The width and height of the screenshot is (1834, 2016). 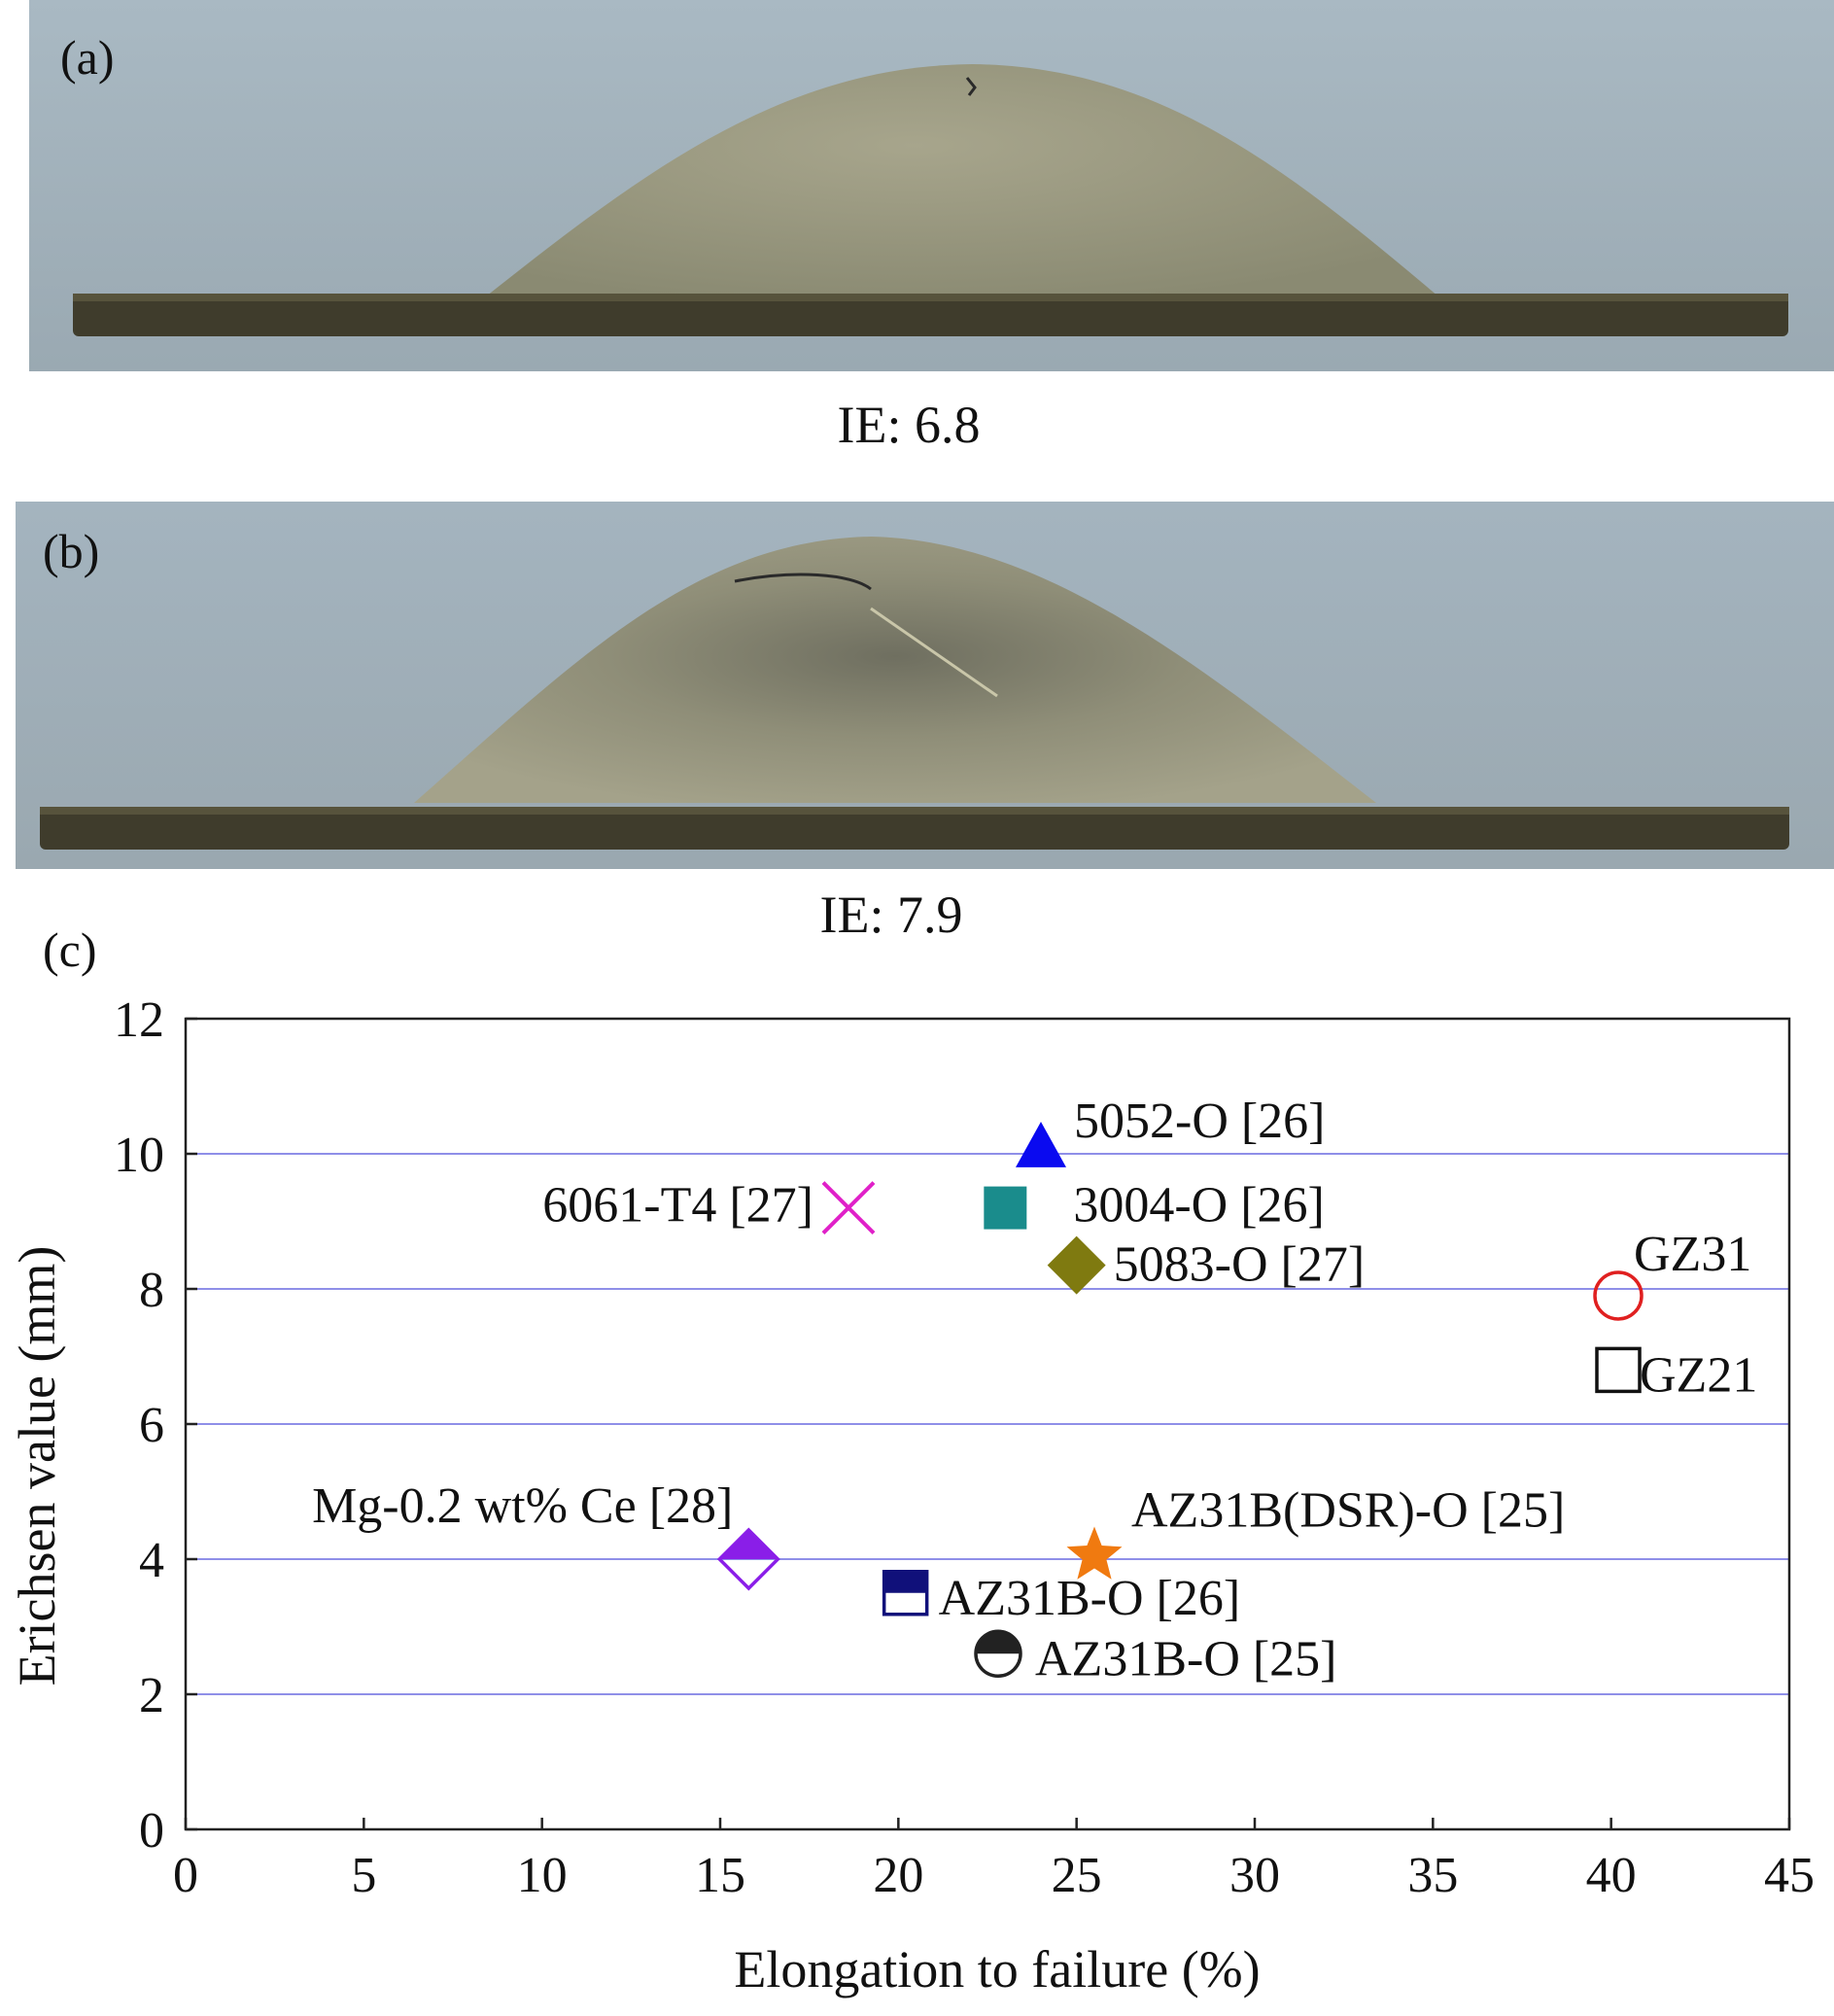 I want to click on marker-open-circle, so click(x=1619, y=1295).